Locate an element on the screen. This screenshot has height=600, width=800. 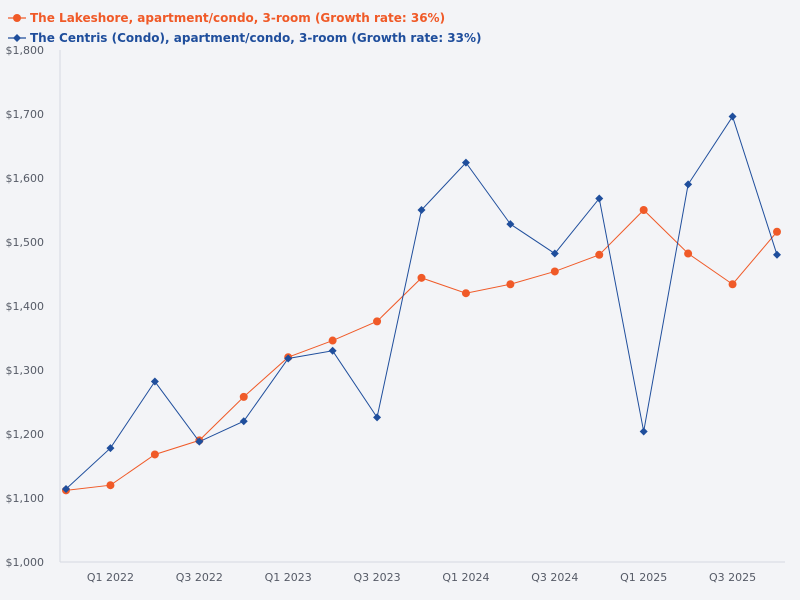
y-tick-label: $1,000 is located at coordinates (25, 562).